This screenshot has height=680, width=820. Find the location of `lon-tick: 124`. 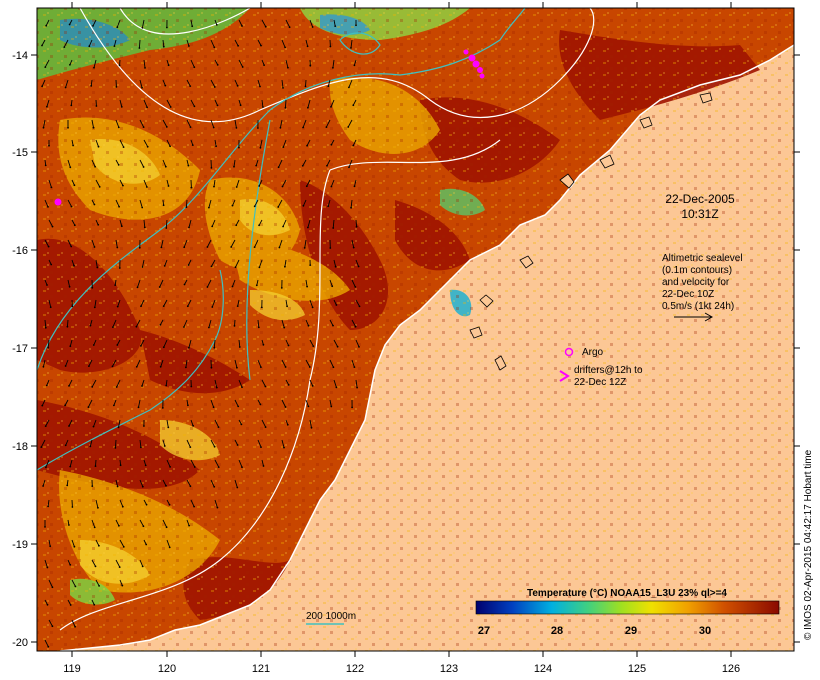

lon-tick: 124 is located at coordinates (543, 669).